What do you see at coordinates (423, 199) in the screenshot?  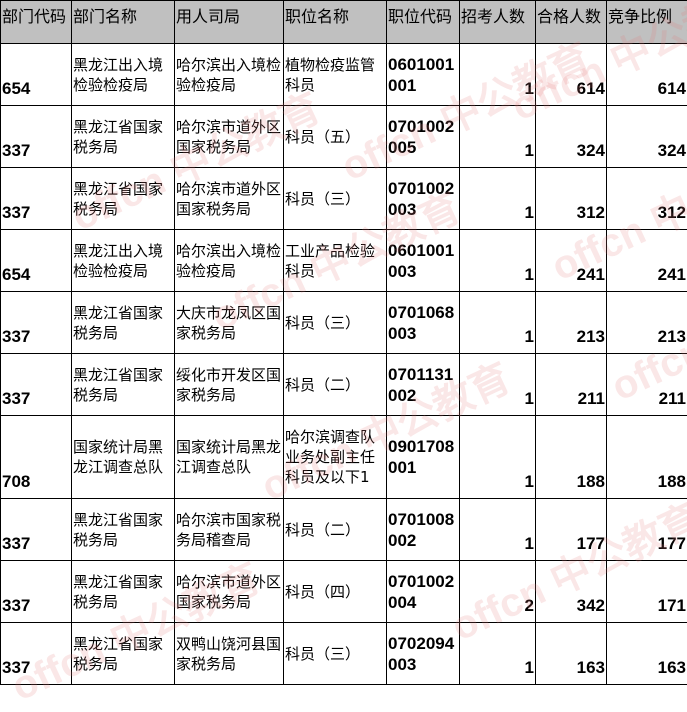 I see `cell-pos-code: 0701002003` at bounding box center [423, 199].